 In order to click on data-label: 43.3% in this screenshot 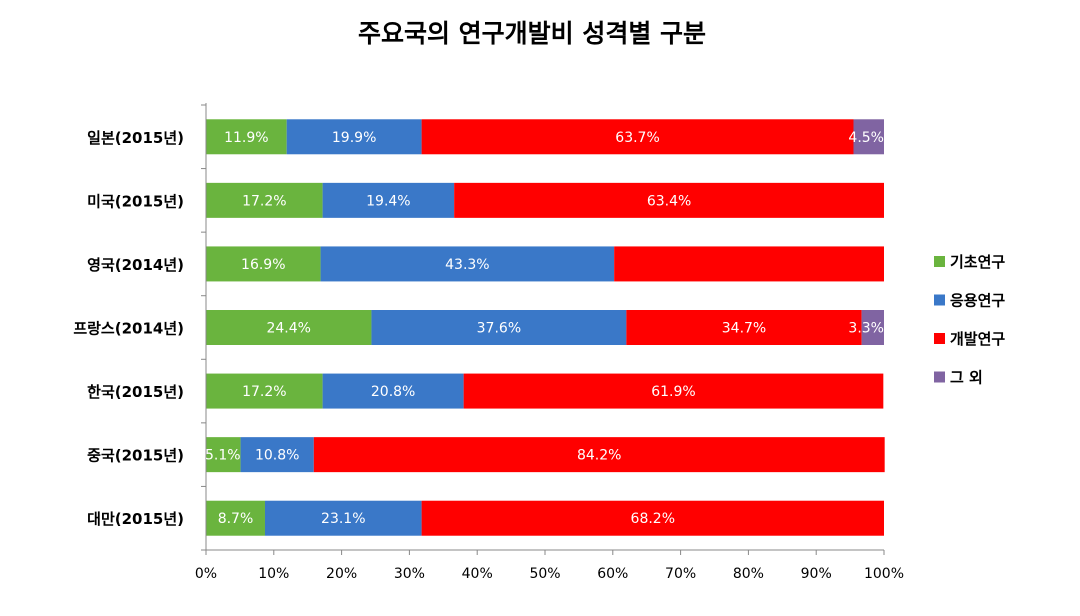, I will do `click(467, 265)`.